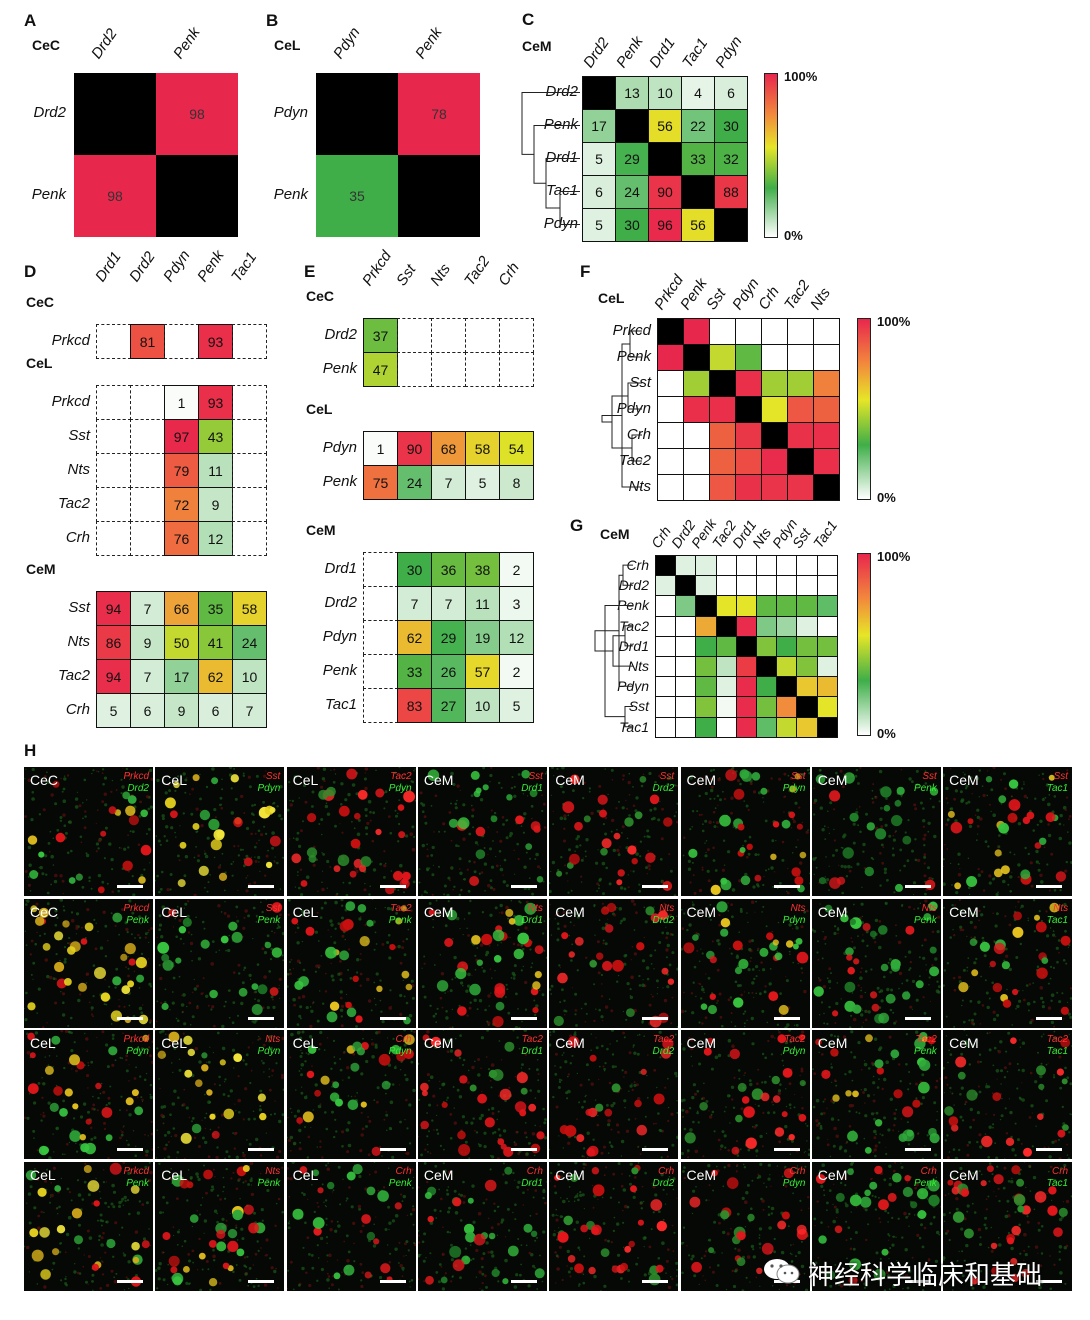 This screenshot has height=1320, width=1090. I want to click on tile-marker-green: Drd1, so click(532, 1052).